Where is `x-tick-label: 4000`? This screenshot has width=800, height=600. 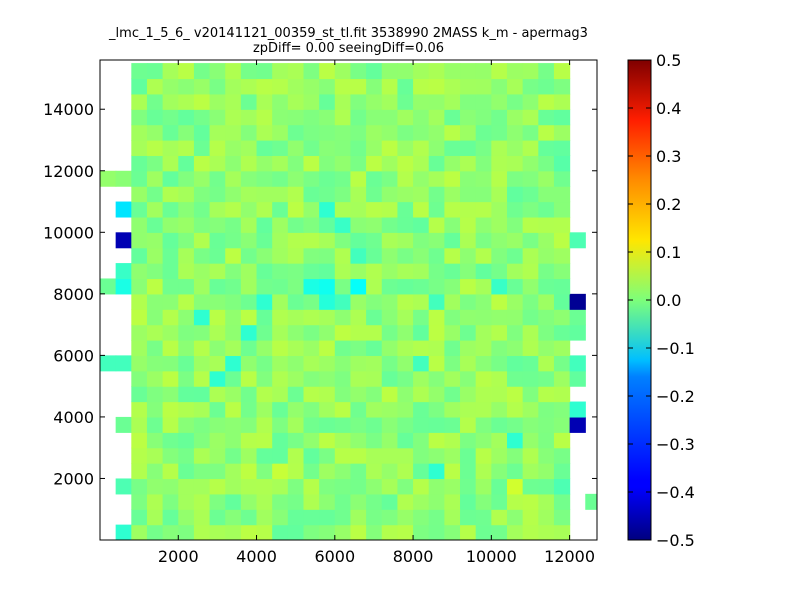 x-tick-label: 4000 is located at coordinates (256, 556).